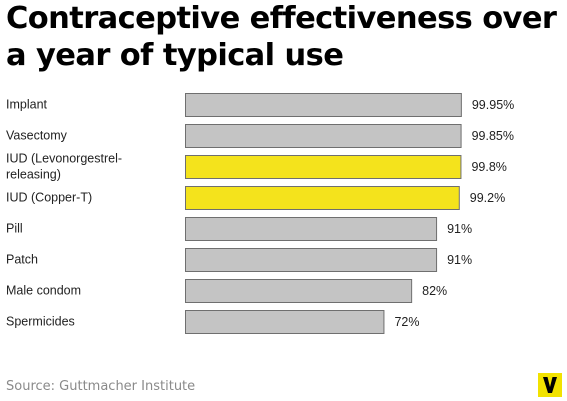 Image resolution: width=567 pixels, height=401 pixels. Describe the element at coordinates (488, 167) in the screenshot. I see `value-label: 99.8%` at that location.